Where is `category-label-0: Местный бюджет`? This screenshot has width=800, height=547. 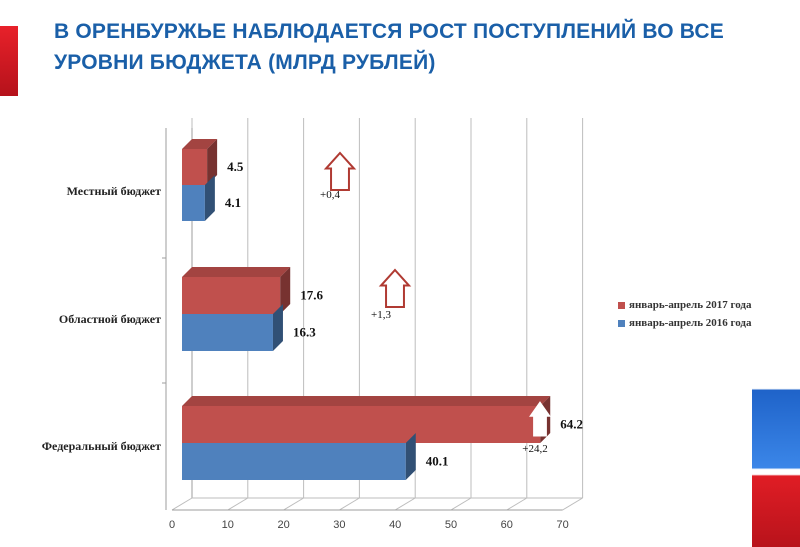 category-label-0: Местный бюджет is located at coordinates (114, 191).